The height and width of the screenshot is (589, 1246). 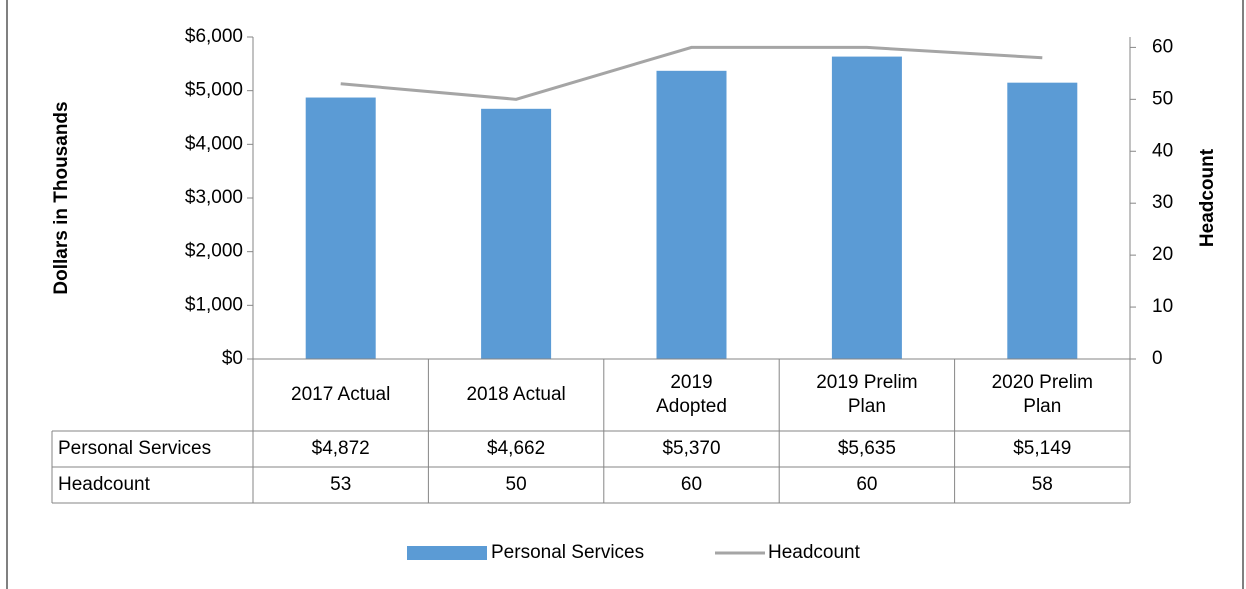 What do you see at coordinates (814, 552) in the screenshot?
I see `legend-label: Headcount` at bounding box center [814, 552].